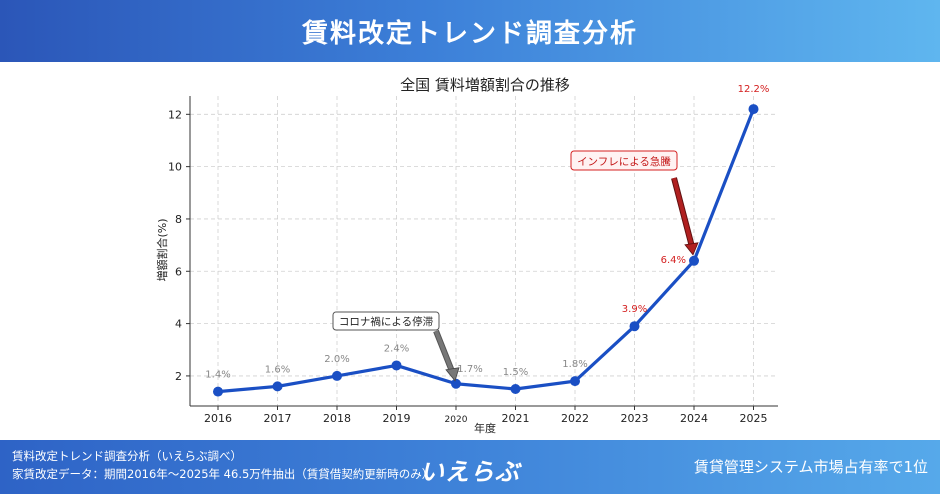  Describe the element at coordinates (574, 364) in the screenshot. I see `data-label: 1.8%` at that location.